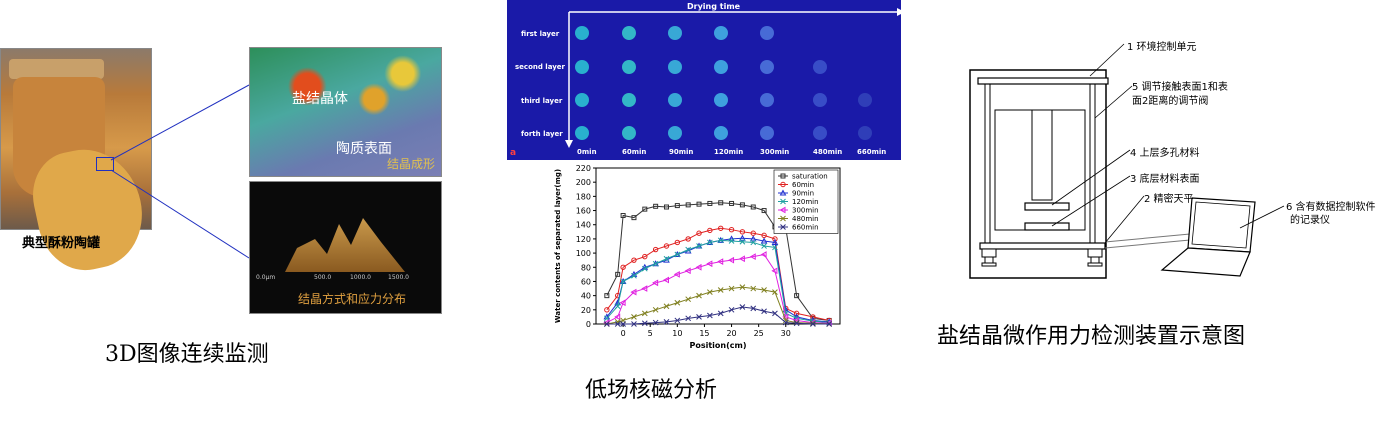  Describe the element at coordinates (542, 101) in the screenshot. I see `row-third: third layer` at that location.